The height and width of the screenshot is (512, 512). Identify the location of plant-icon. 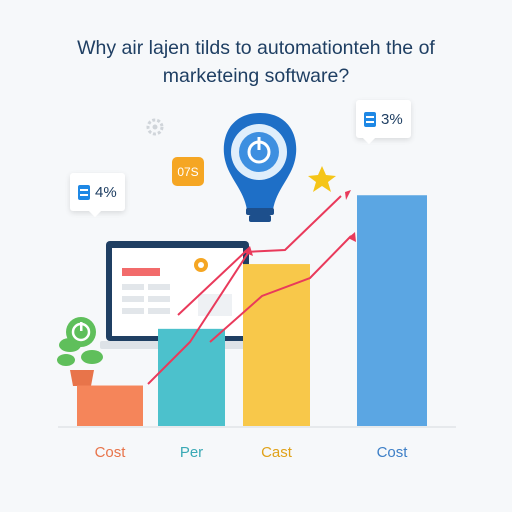
(80, 351).